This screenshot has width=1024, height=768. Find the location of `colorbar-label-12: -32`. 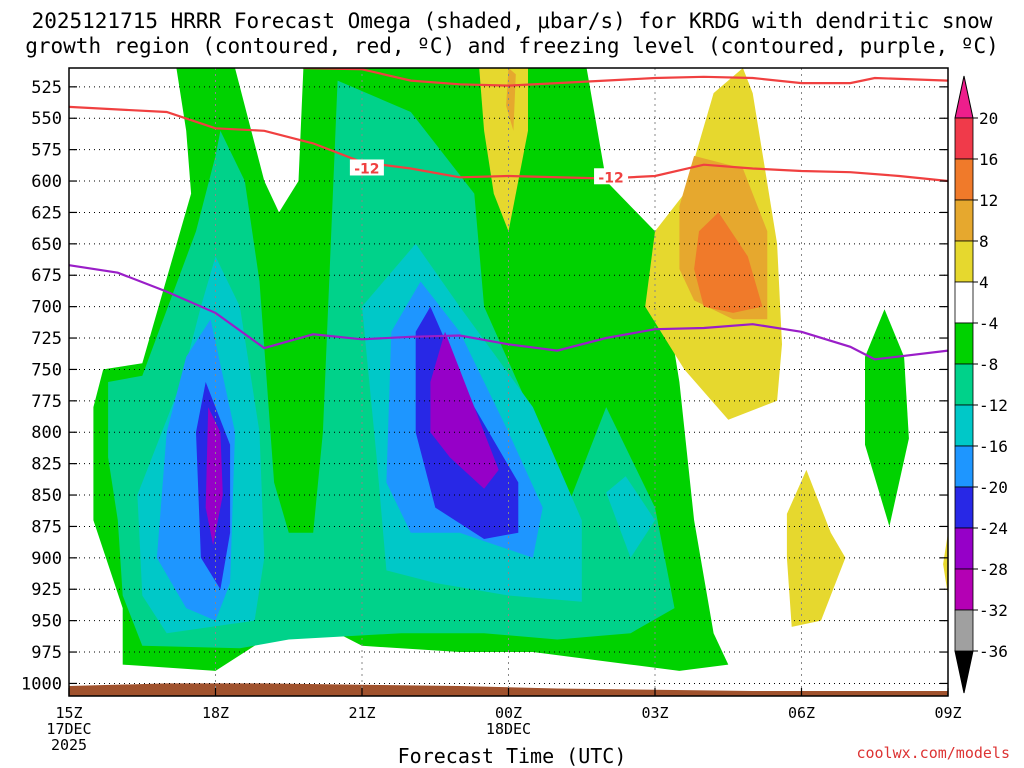

colorbar-label-12: -32 is located at coordinates (993, 610).